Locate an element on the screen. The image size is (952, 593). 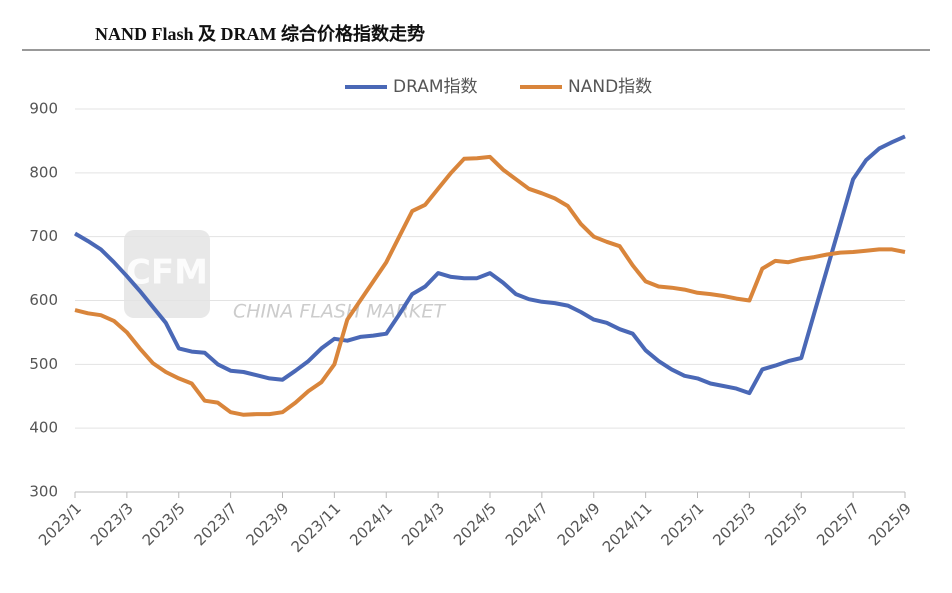
x-tick-label: 2025/5 is located at coordinates (786, 524).